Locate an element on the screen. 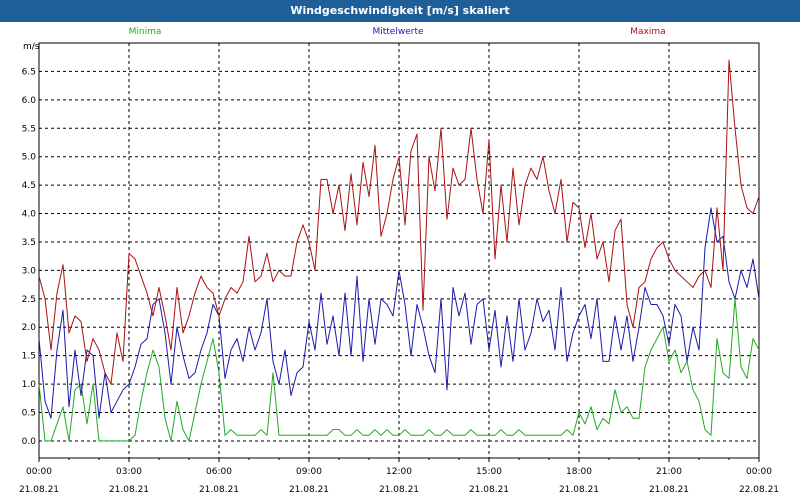 The height and width of the screenshot is (500, 800). x-tick-time: 18:00 is located at coordinates (579, 472).